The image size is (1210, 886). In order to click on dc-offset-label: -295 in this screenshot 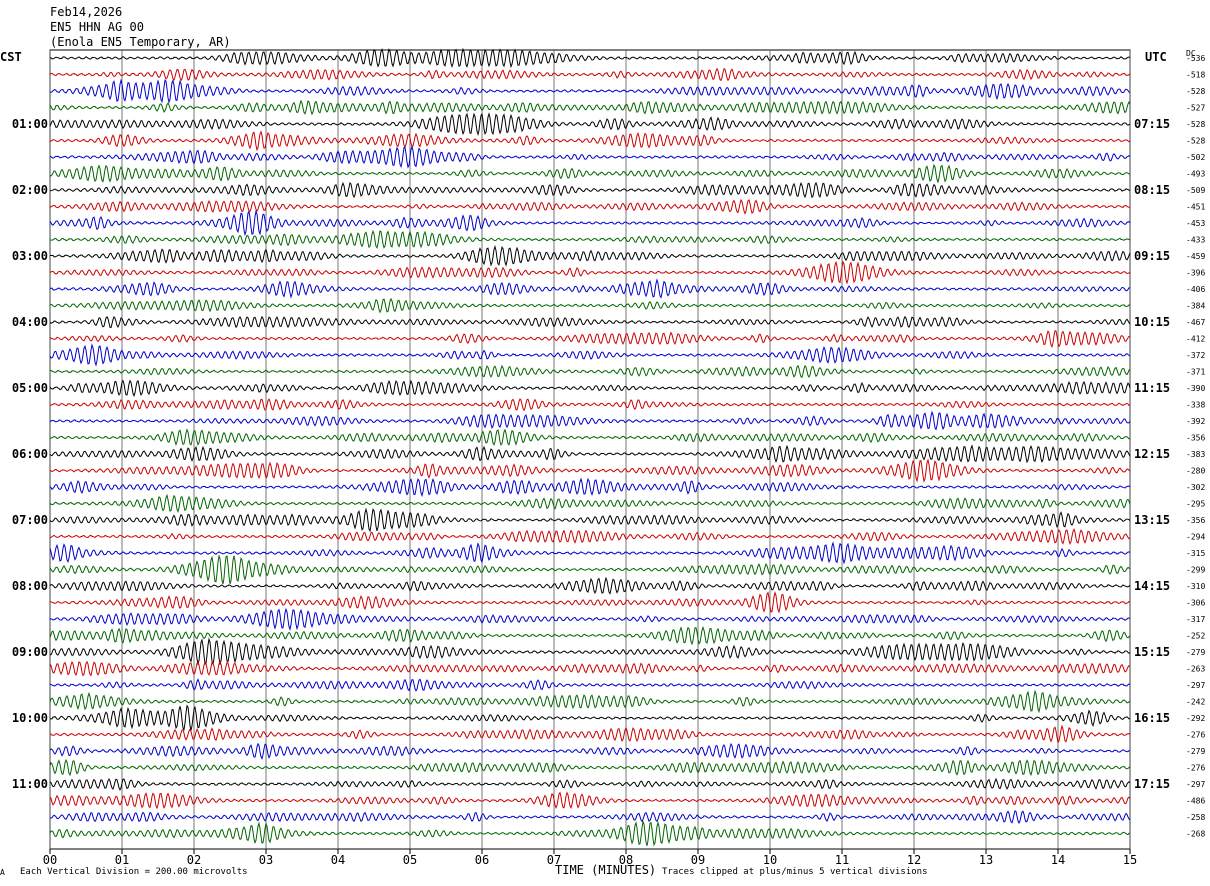, I will do `click(1195, 504)`.